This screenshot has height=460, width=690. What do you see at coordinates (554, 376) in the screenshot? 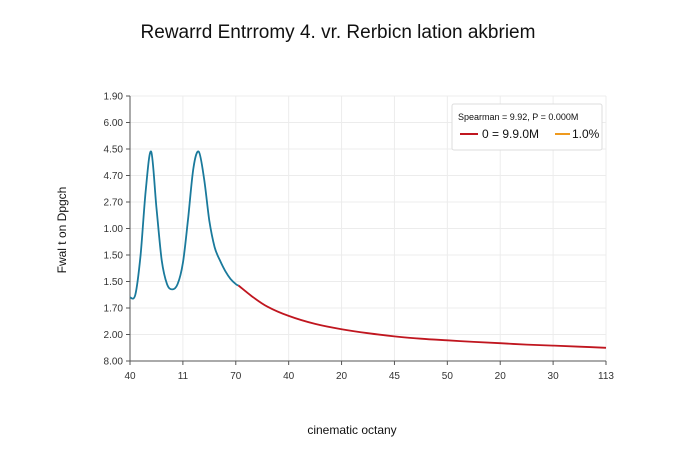
I see `x-tick-label: 30` at bounding box center [554, 376].